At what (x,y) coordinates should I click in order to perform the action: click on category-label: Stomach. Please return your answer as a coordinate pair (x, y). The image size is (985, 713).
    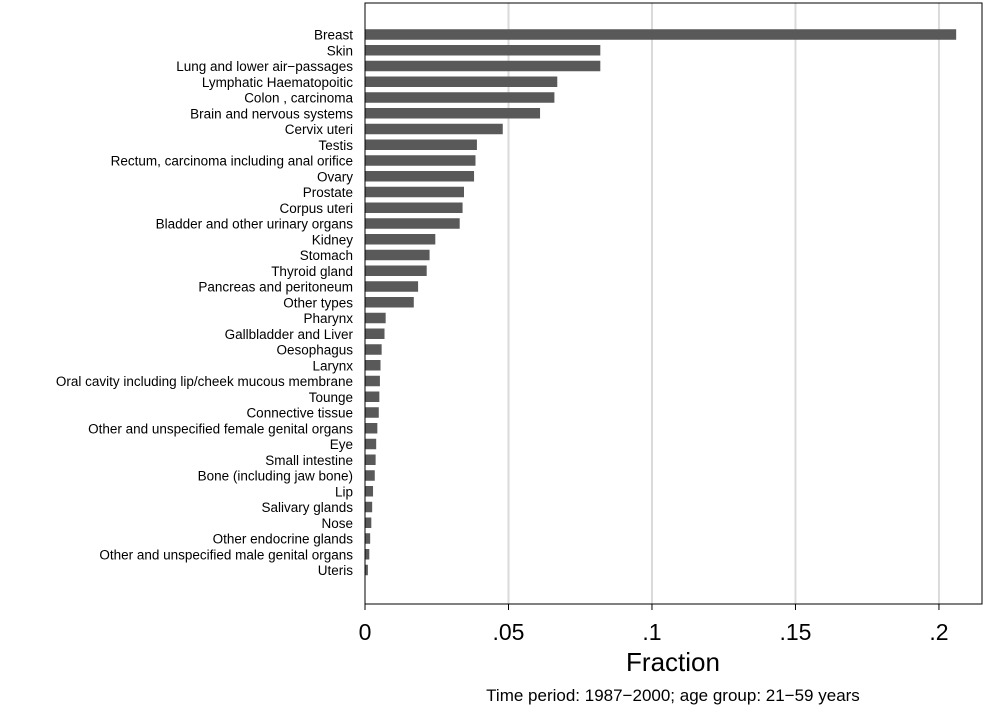
    Looking at the image, I should click on (326, 255).